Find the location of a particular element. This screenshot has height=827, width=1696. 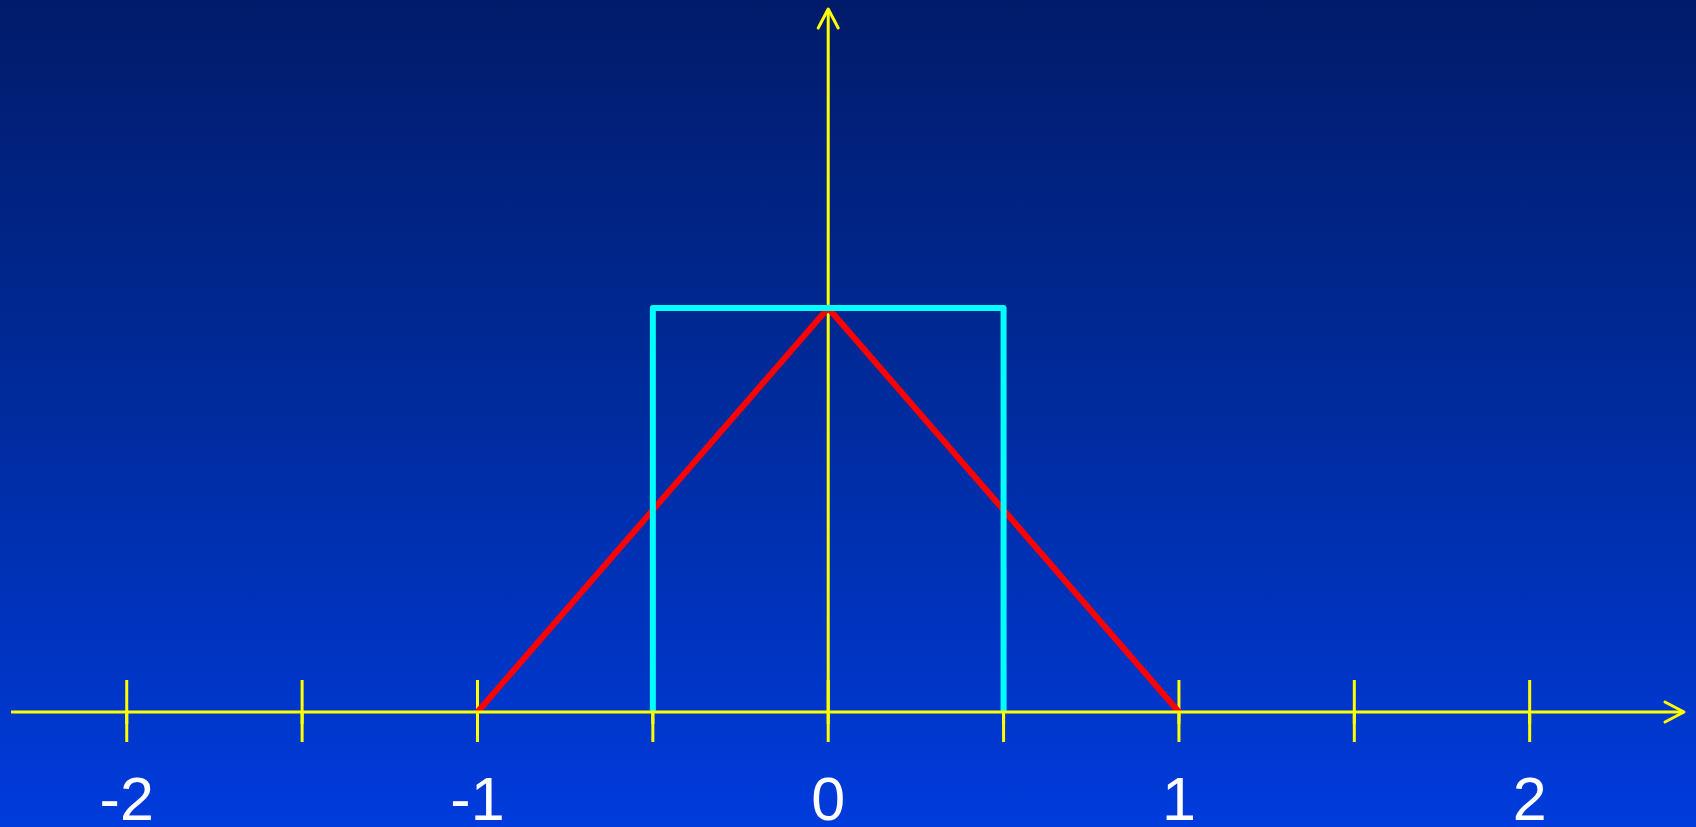

x-tick-label: 0 is located at coordinates (828, 796).